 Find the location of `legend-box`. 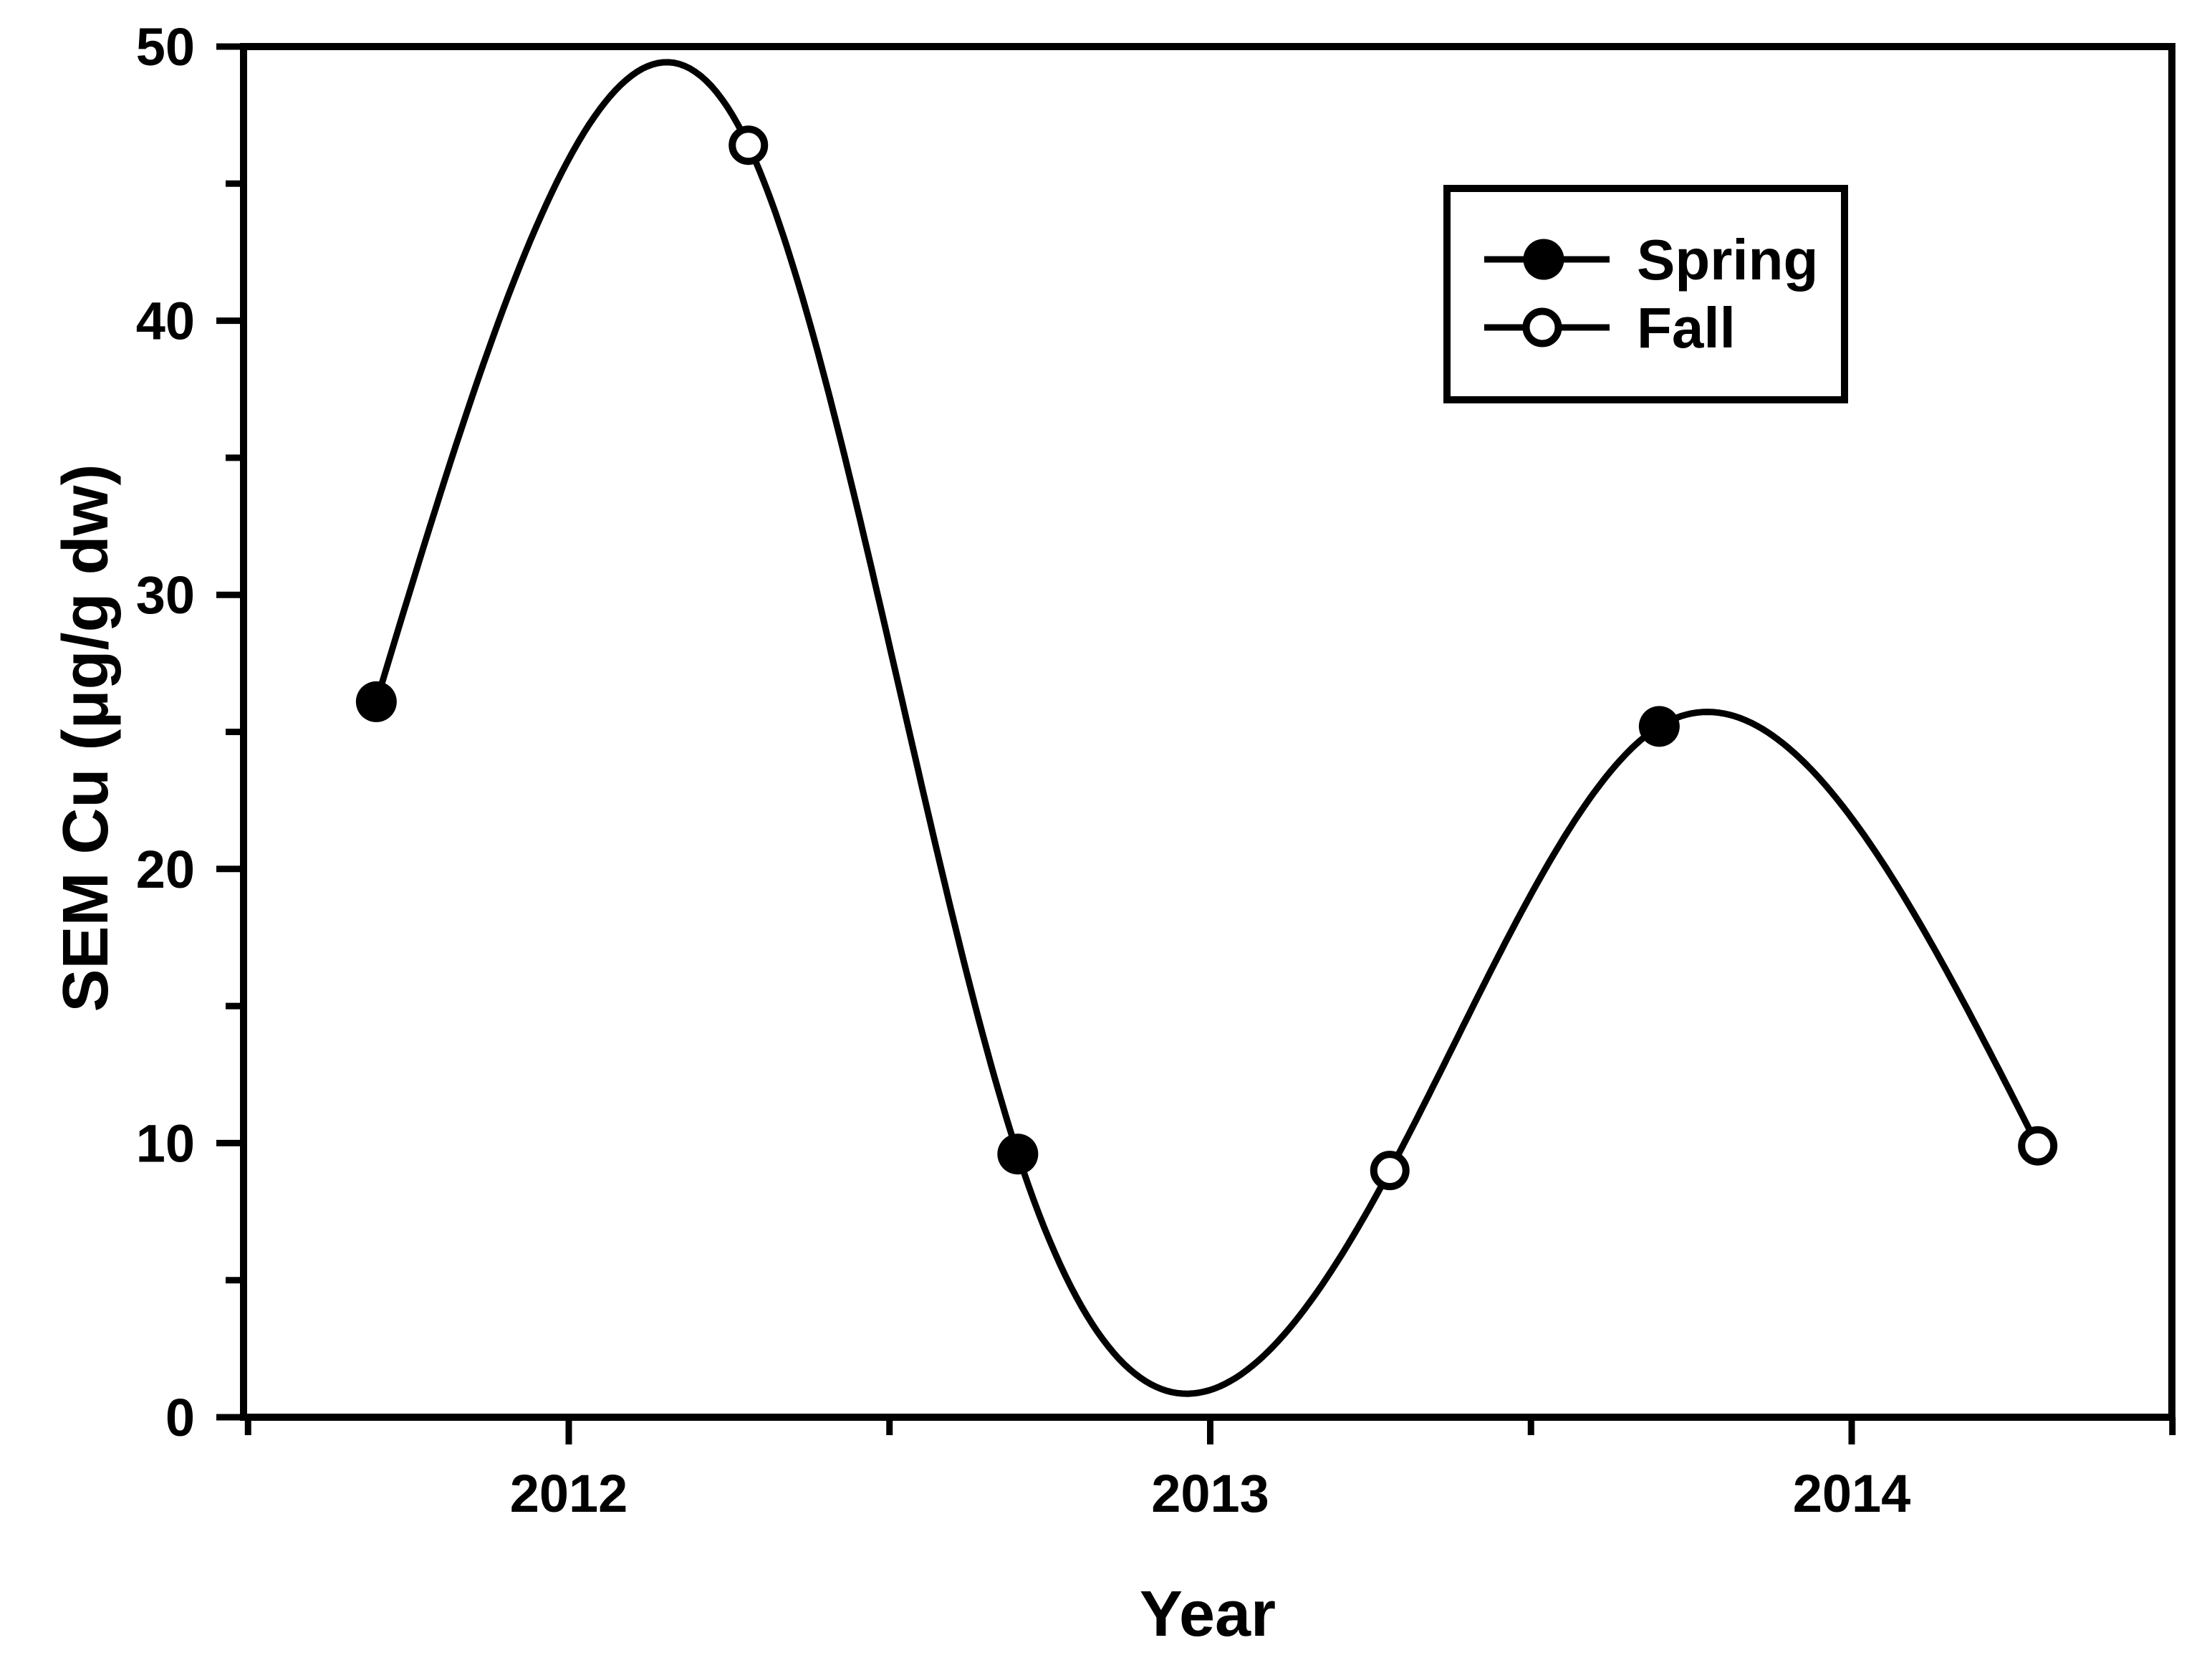

legend-box is located at coordinates (1645, 294).